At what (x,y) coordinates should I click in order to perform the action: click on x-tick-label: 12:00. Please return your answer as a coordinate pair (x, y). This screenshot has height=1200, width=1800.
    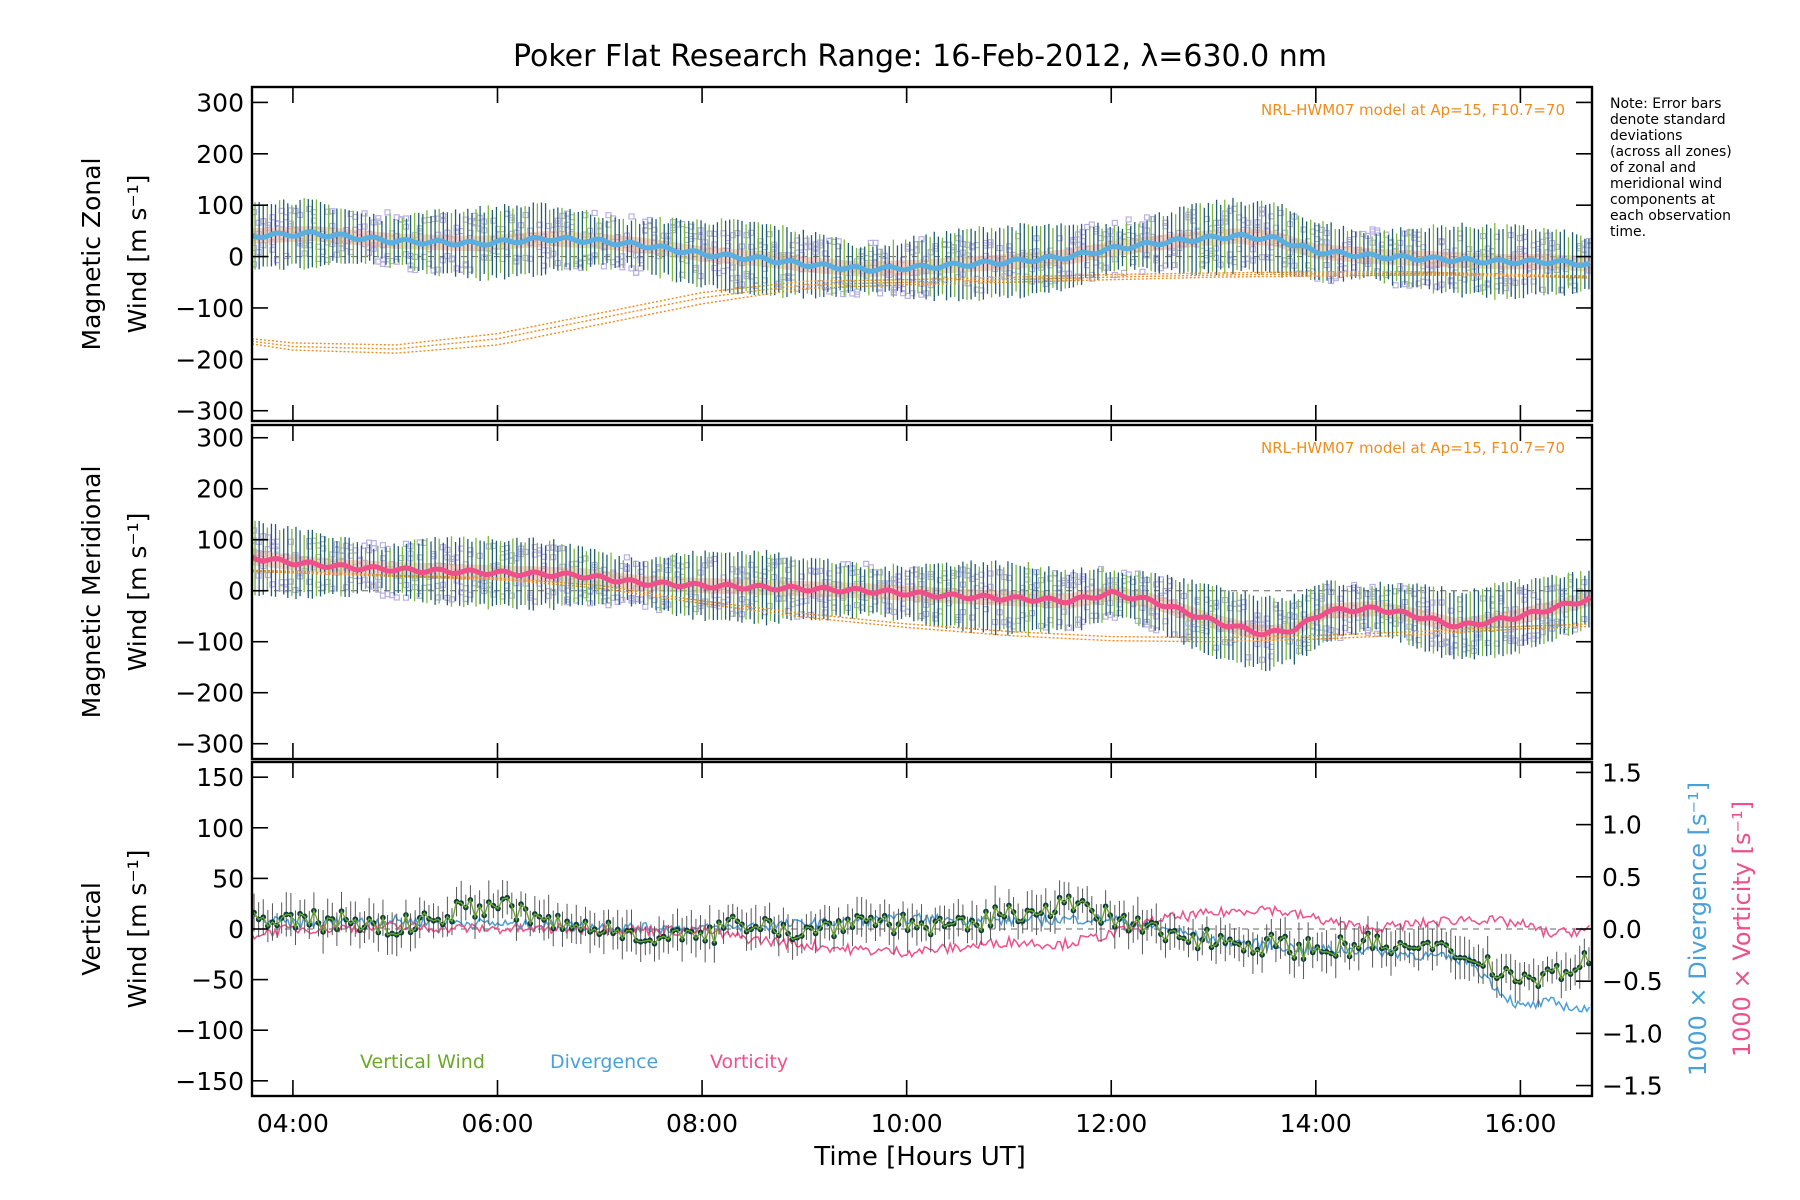
    Looking at the image, I should click on (1111, 1123).